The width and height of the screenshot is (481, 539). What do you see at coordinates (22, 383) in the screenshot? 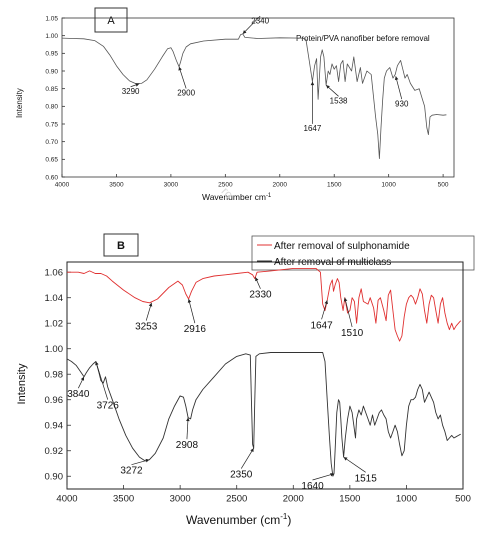
I see `panel-b-ylabel: Intensity` at bounding box center [22, 383].